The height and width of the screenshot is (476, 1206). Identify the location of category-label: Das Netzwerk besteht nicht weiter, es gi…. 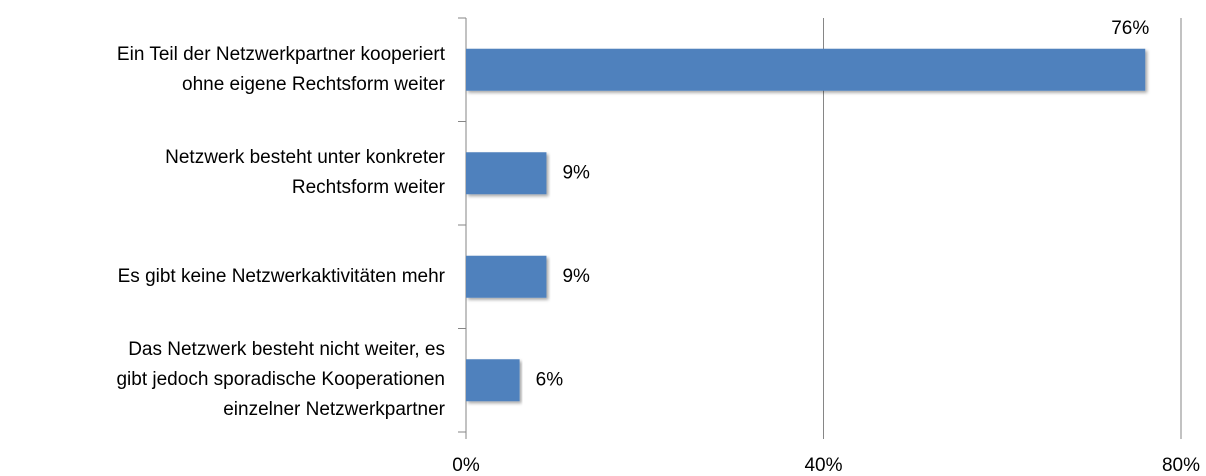
(280, 380).